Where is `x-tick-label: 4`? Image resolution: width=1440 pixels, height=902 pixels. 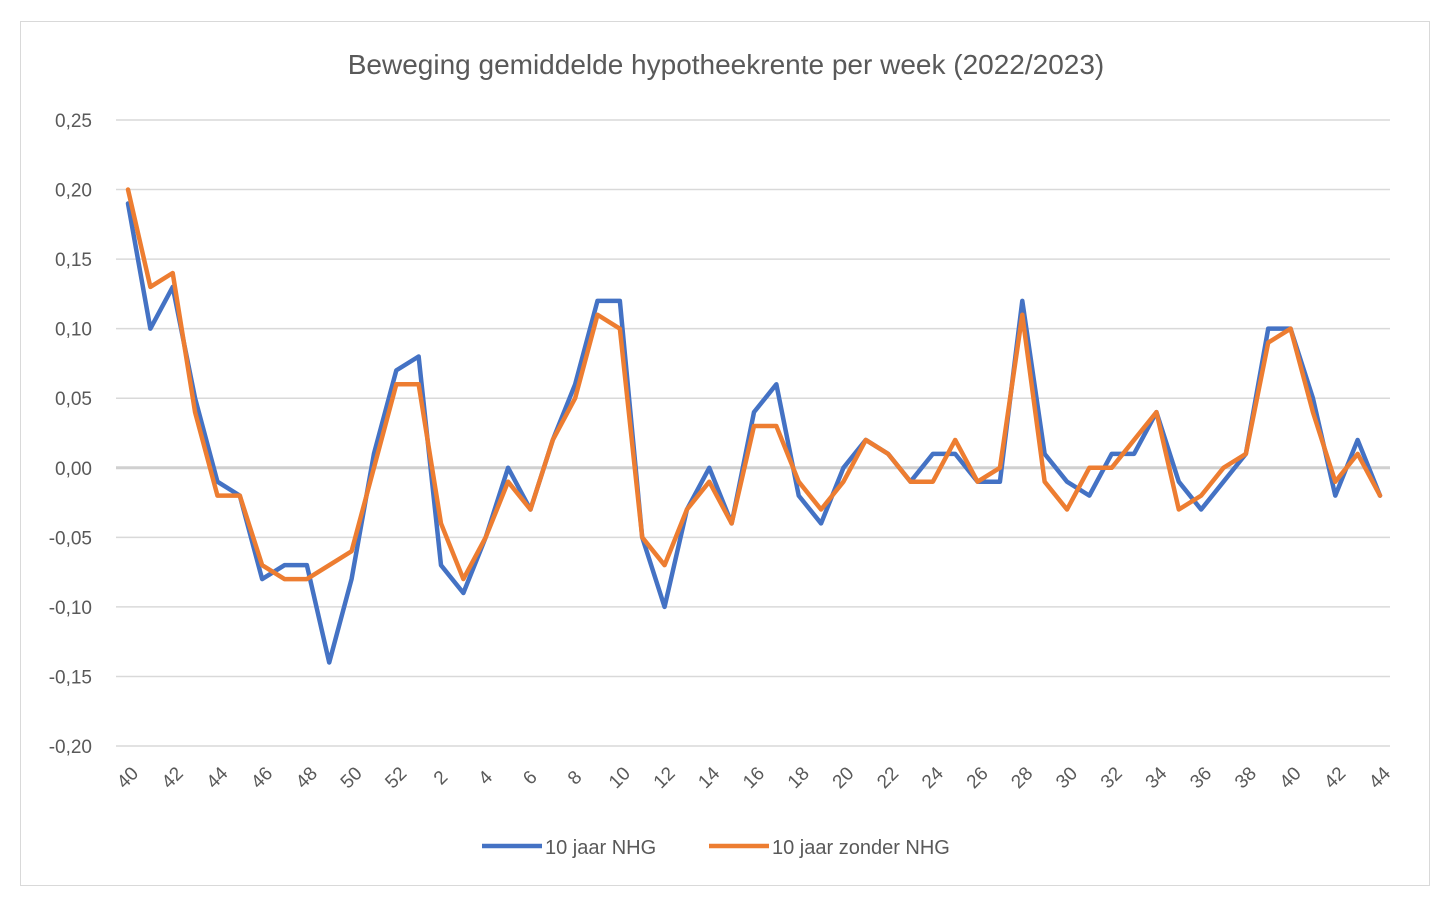 x-tick-label: 4 is located at coordinates (486, 778).